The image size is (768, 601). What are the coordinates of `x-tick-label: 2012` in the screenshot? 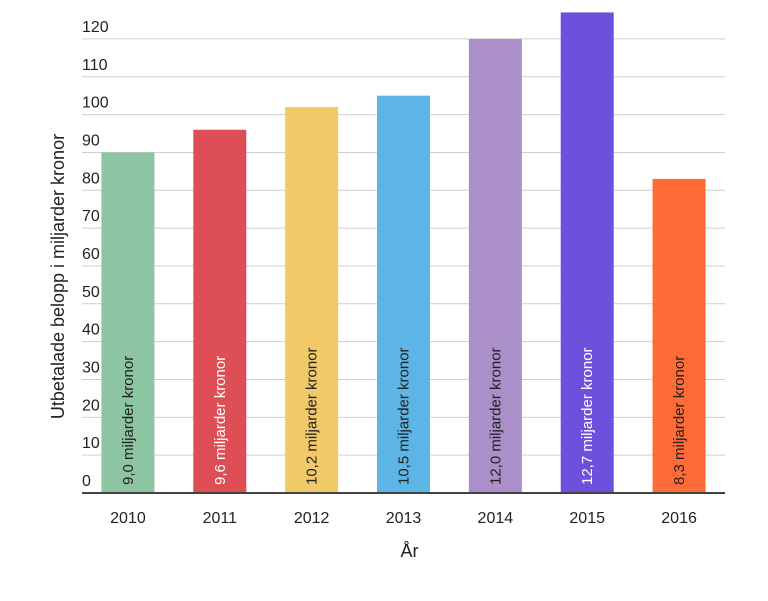 It's located at (312, 518).